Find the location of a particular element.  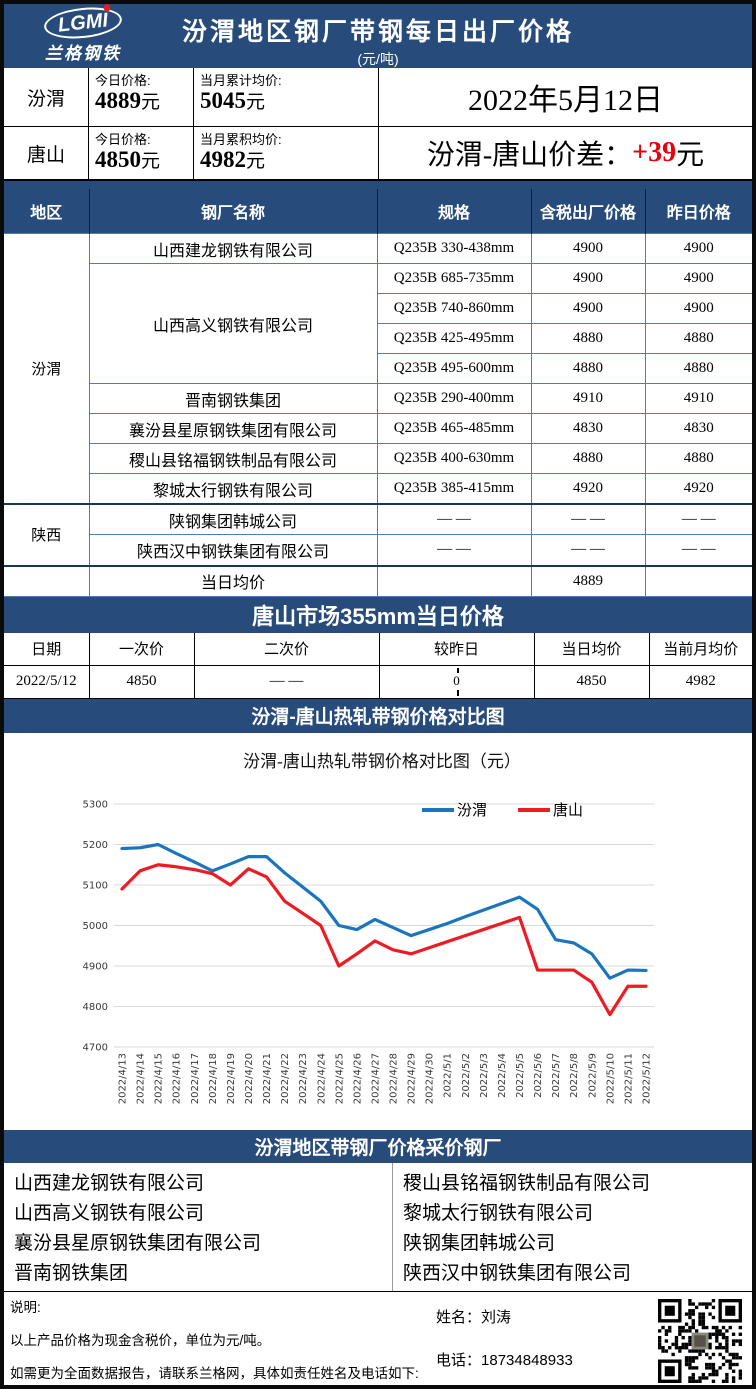

daily-average-row: 当日均价 4889 is located at coordinates (378, 580).